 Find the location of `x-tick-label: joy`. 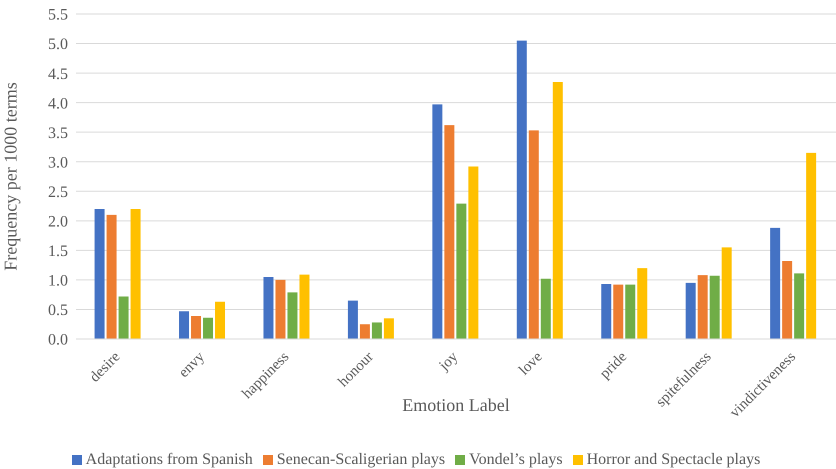

x-tick-label: joy is located at coordinates (449, 361).